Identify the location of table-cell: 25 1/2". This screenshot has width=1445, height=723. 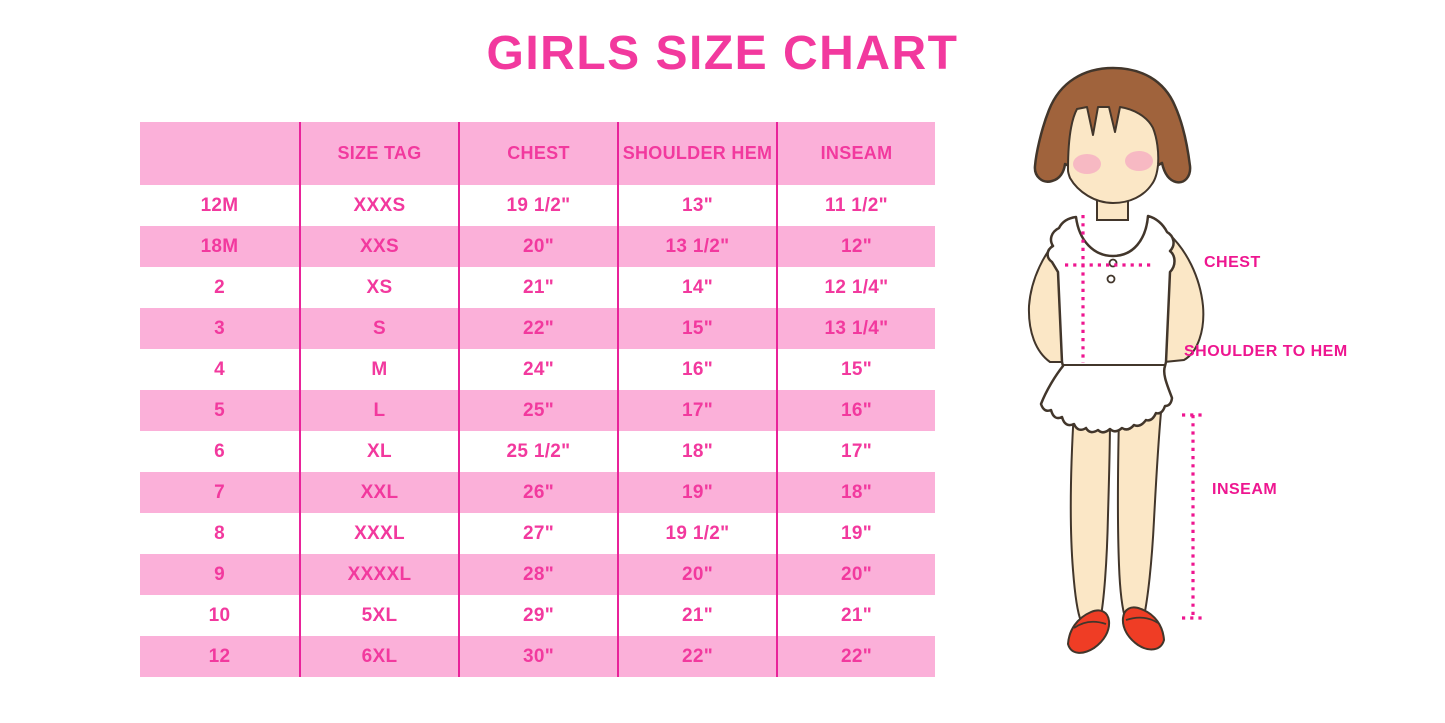
(537, 451).